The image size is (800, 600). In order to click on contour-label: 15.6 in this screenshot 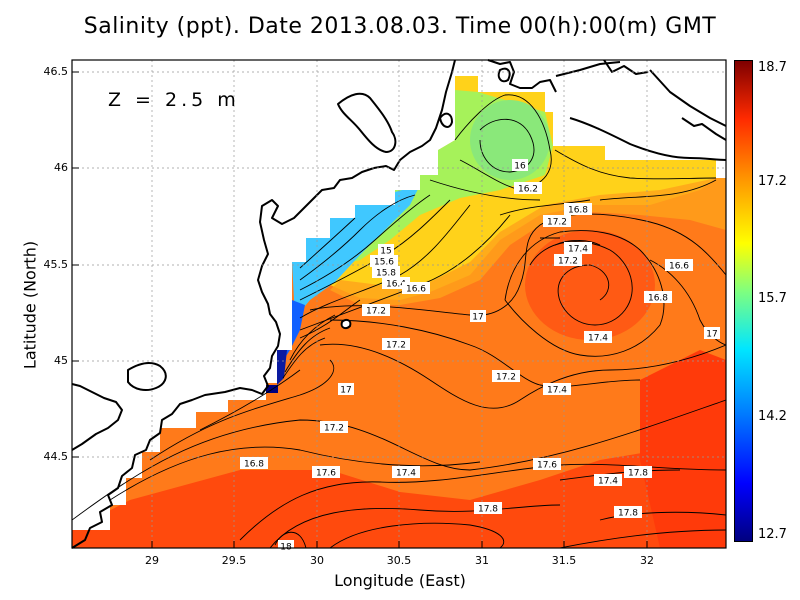, I will do `click(384, 263)`.